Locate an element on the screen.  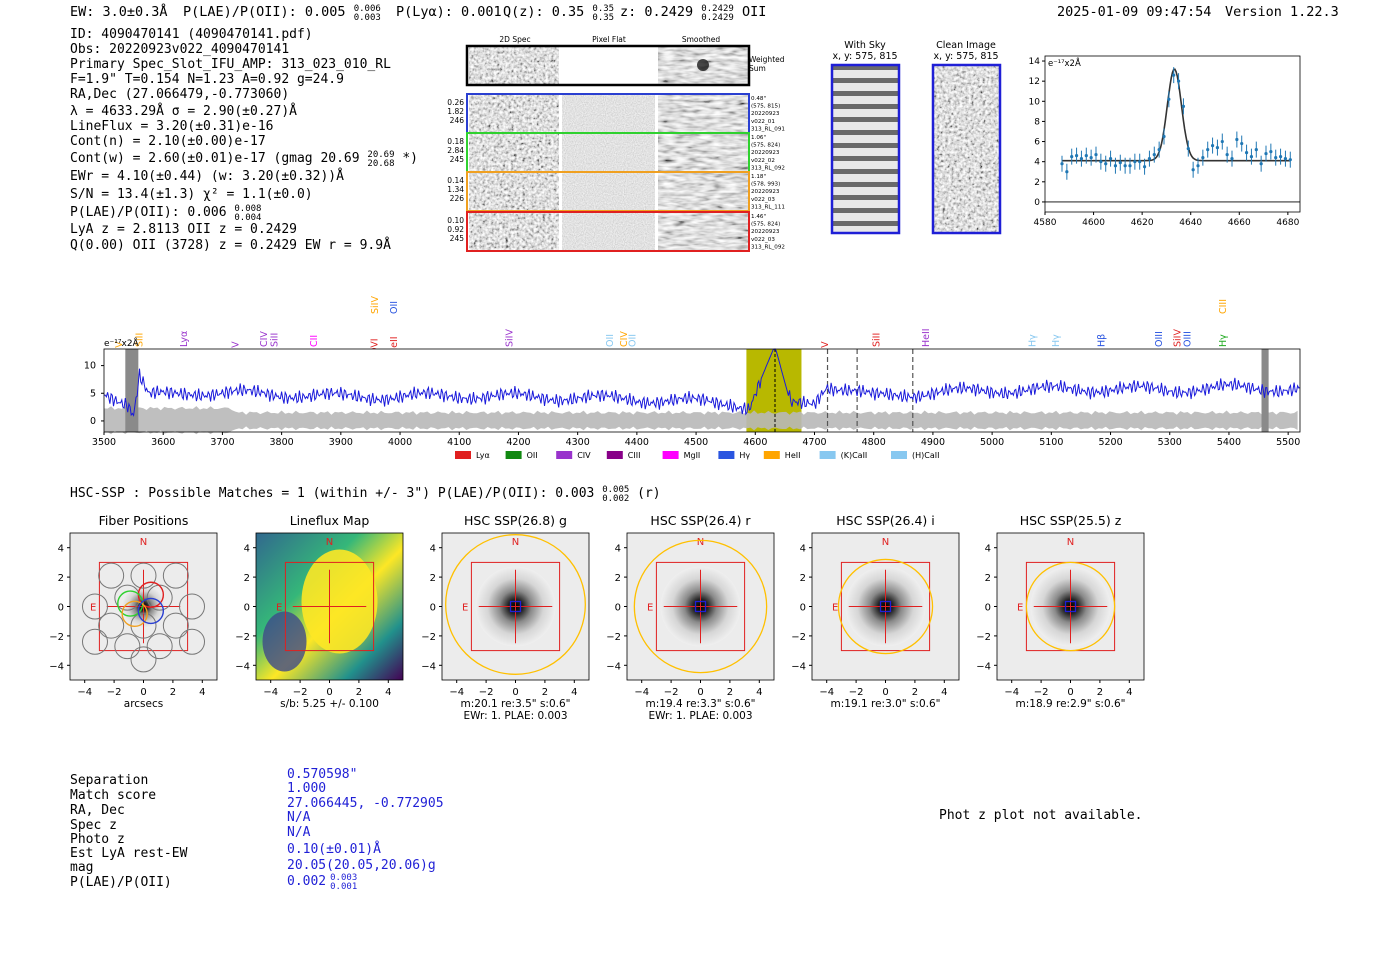
hsc-xtick-label: −2 is located at coordinates (300, 692).